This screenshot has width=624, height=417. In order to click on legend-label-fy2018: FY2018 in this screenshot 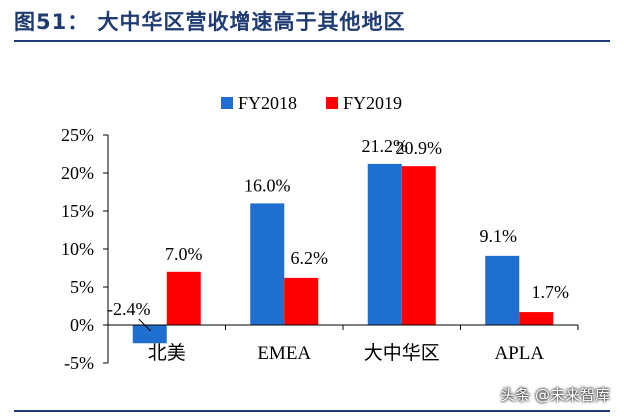, I will do `click(267, 103)`.